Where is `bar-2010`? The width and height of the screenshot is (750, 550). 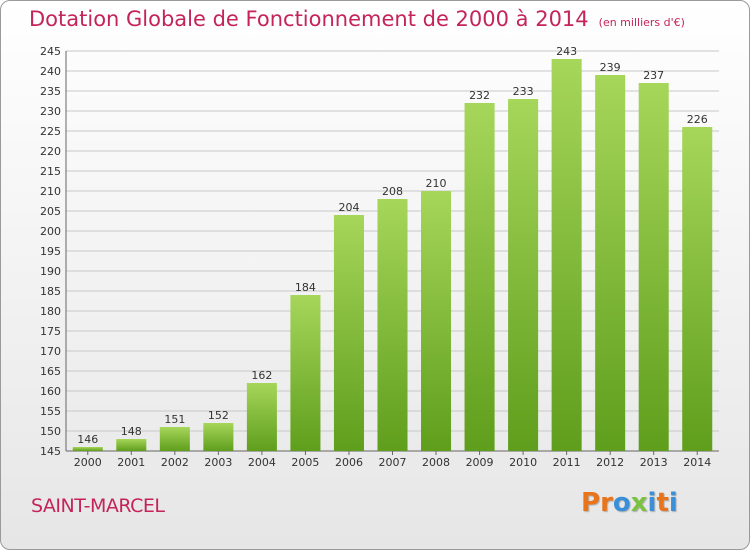 bar-2010 is located at coordinates (523, 275).